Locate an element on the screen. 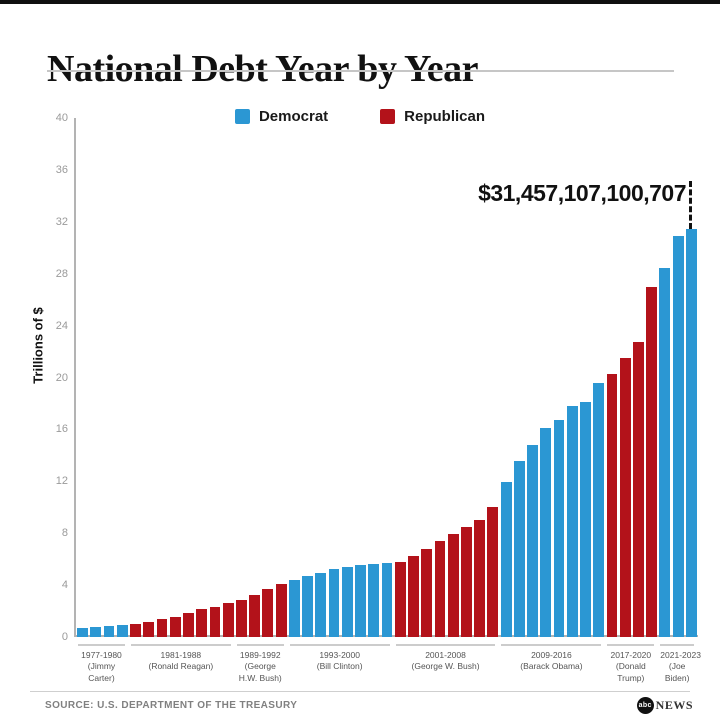 Image resolution: width=720 pixels, height=720 pixels. y-tick-16: 16 is located at coordinates (61, 429).